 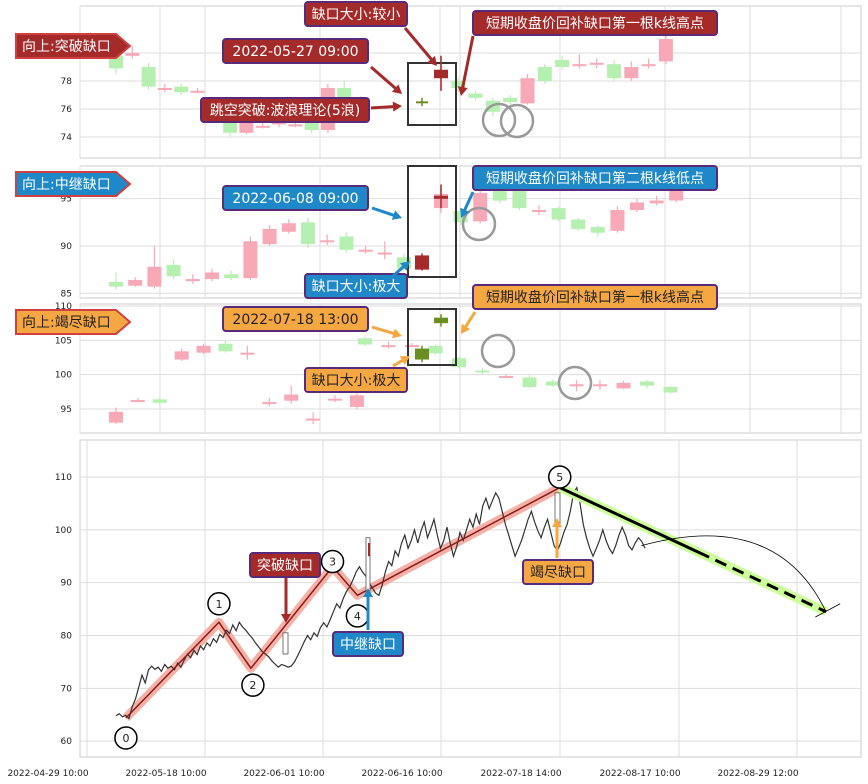 I want to click on label-p3-rule: 短期收盘价回补缺口第一根k线高点, so click(x=595, y=297).